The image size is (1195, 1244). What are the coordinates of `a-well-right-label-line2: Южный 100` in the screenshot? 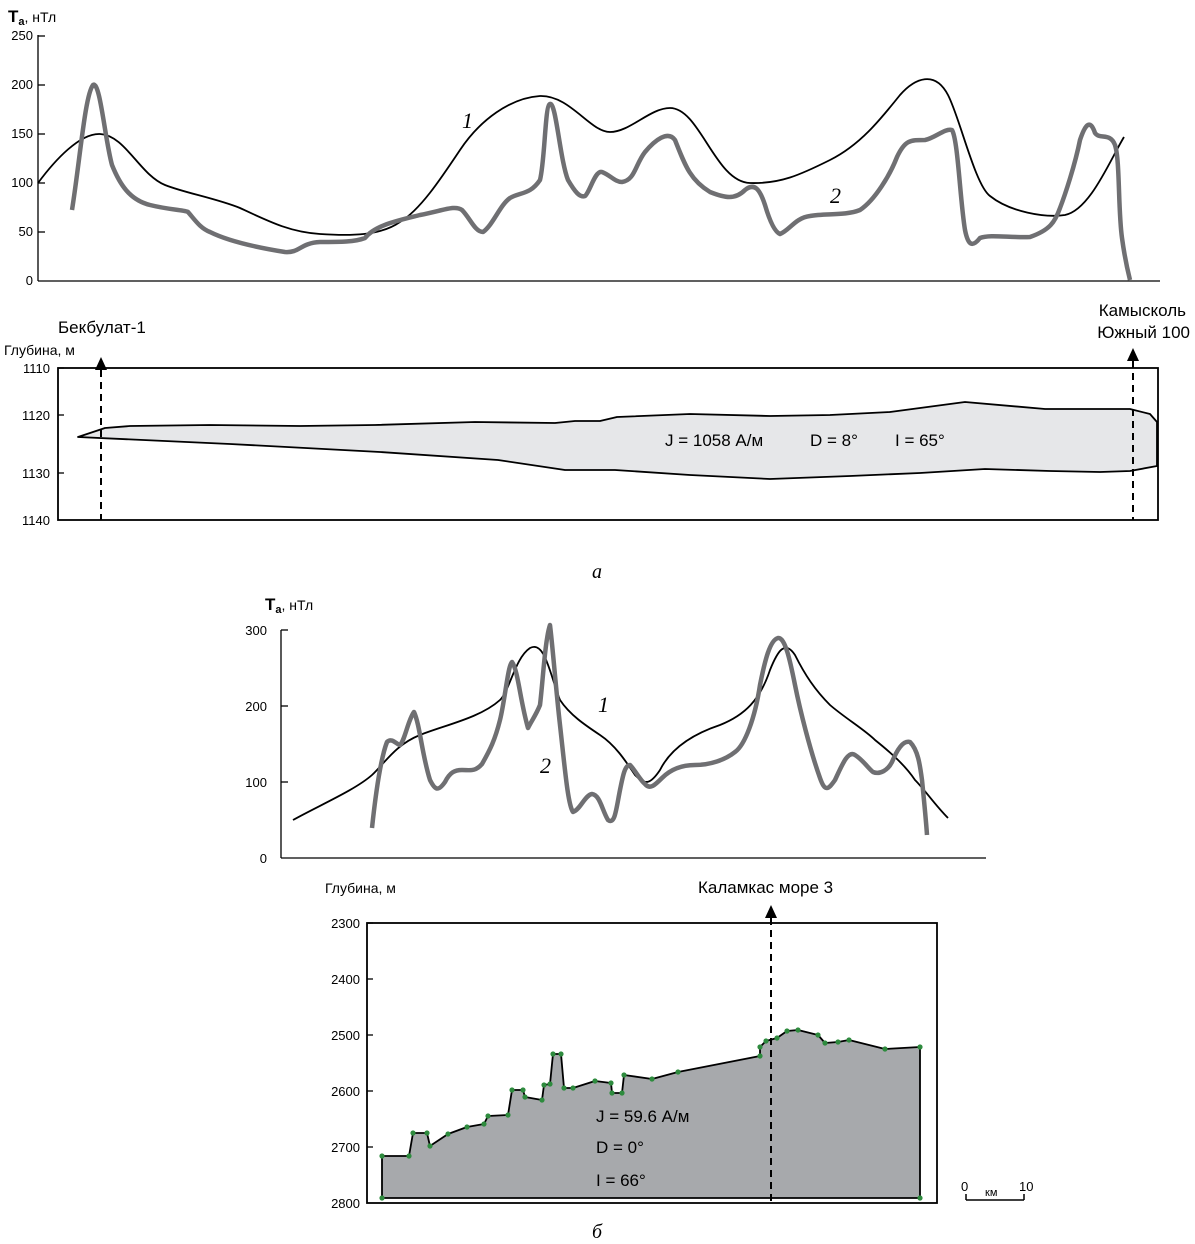 It's located at (1143, 332).